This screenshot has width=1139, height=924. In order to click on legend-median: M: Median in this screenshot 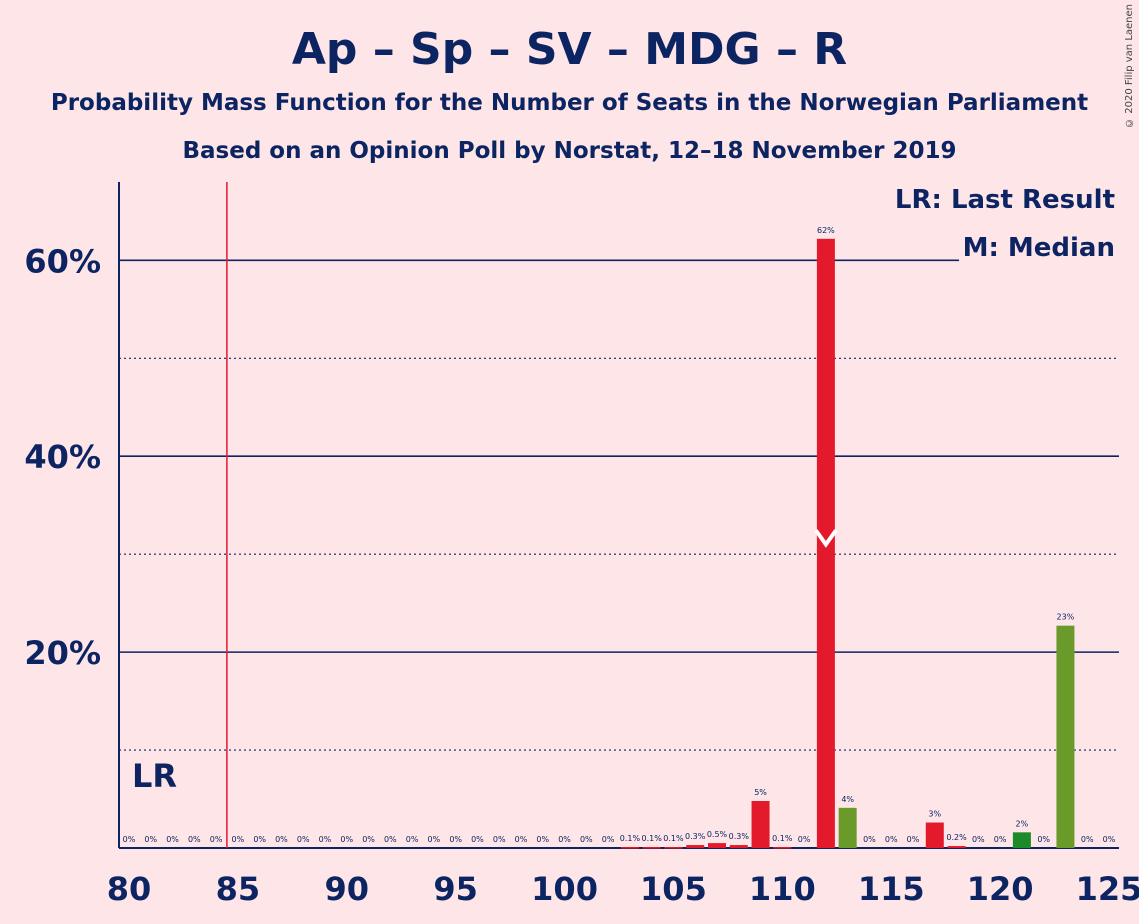, I will do `click(1038, 248)`.